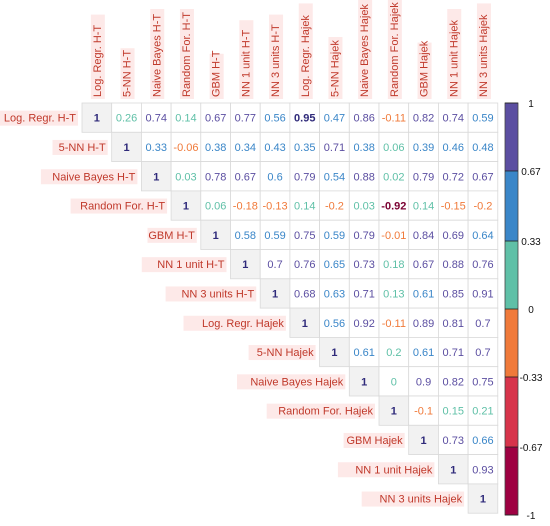 The image size is (550, 526). I want to click on row-label: GBM H-T, so click(171, 236).